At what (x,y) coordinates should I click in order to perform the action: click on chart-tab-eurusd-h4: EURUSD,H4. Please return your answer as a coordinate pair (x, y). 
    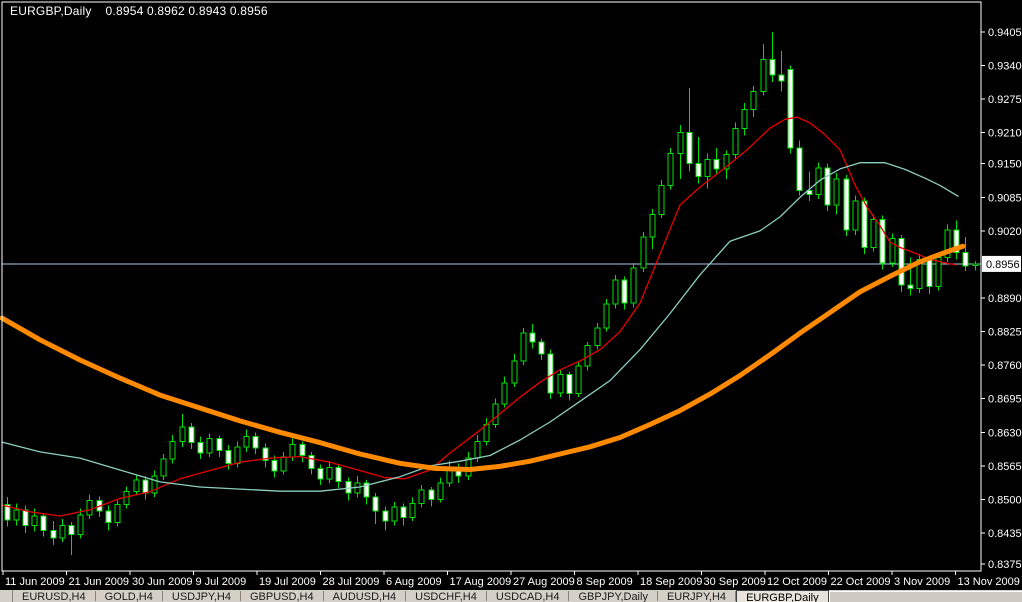
    Looking at the image, I should click on (54, 596).